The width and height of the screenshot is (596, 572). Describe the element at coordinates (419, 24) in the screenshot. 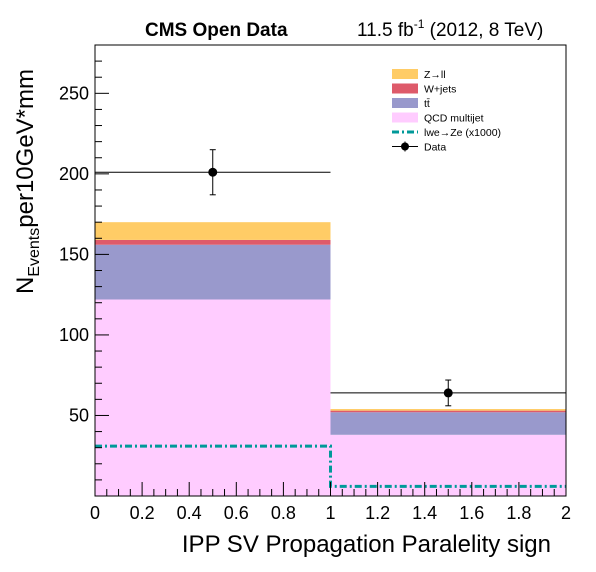

I see `lumi-exponent: -1` at that location.